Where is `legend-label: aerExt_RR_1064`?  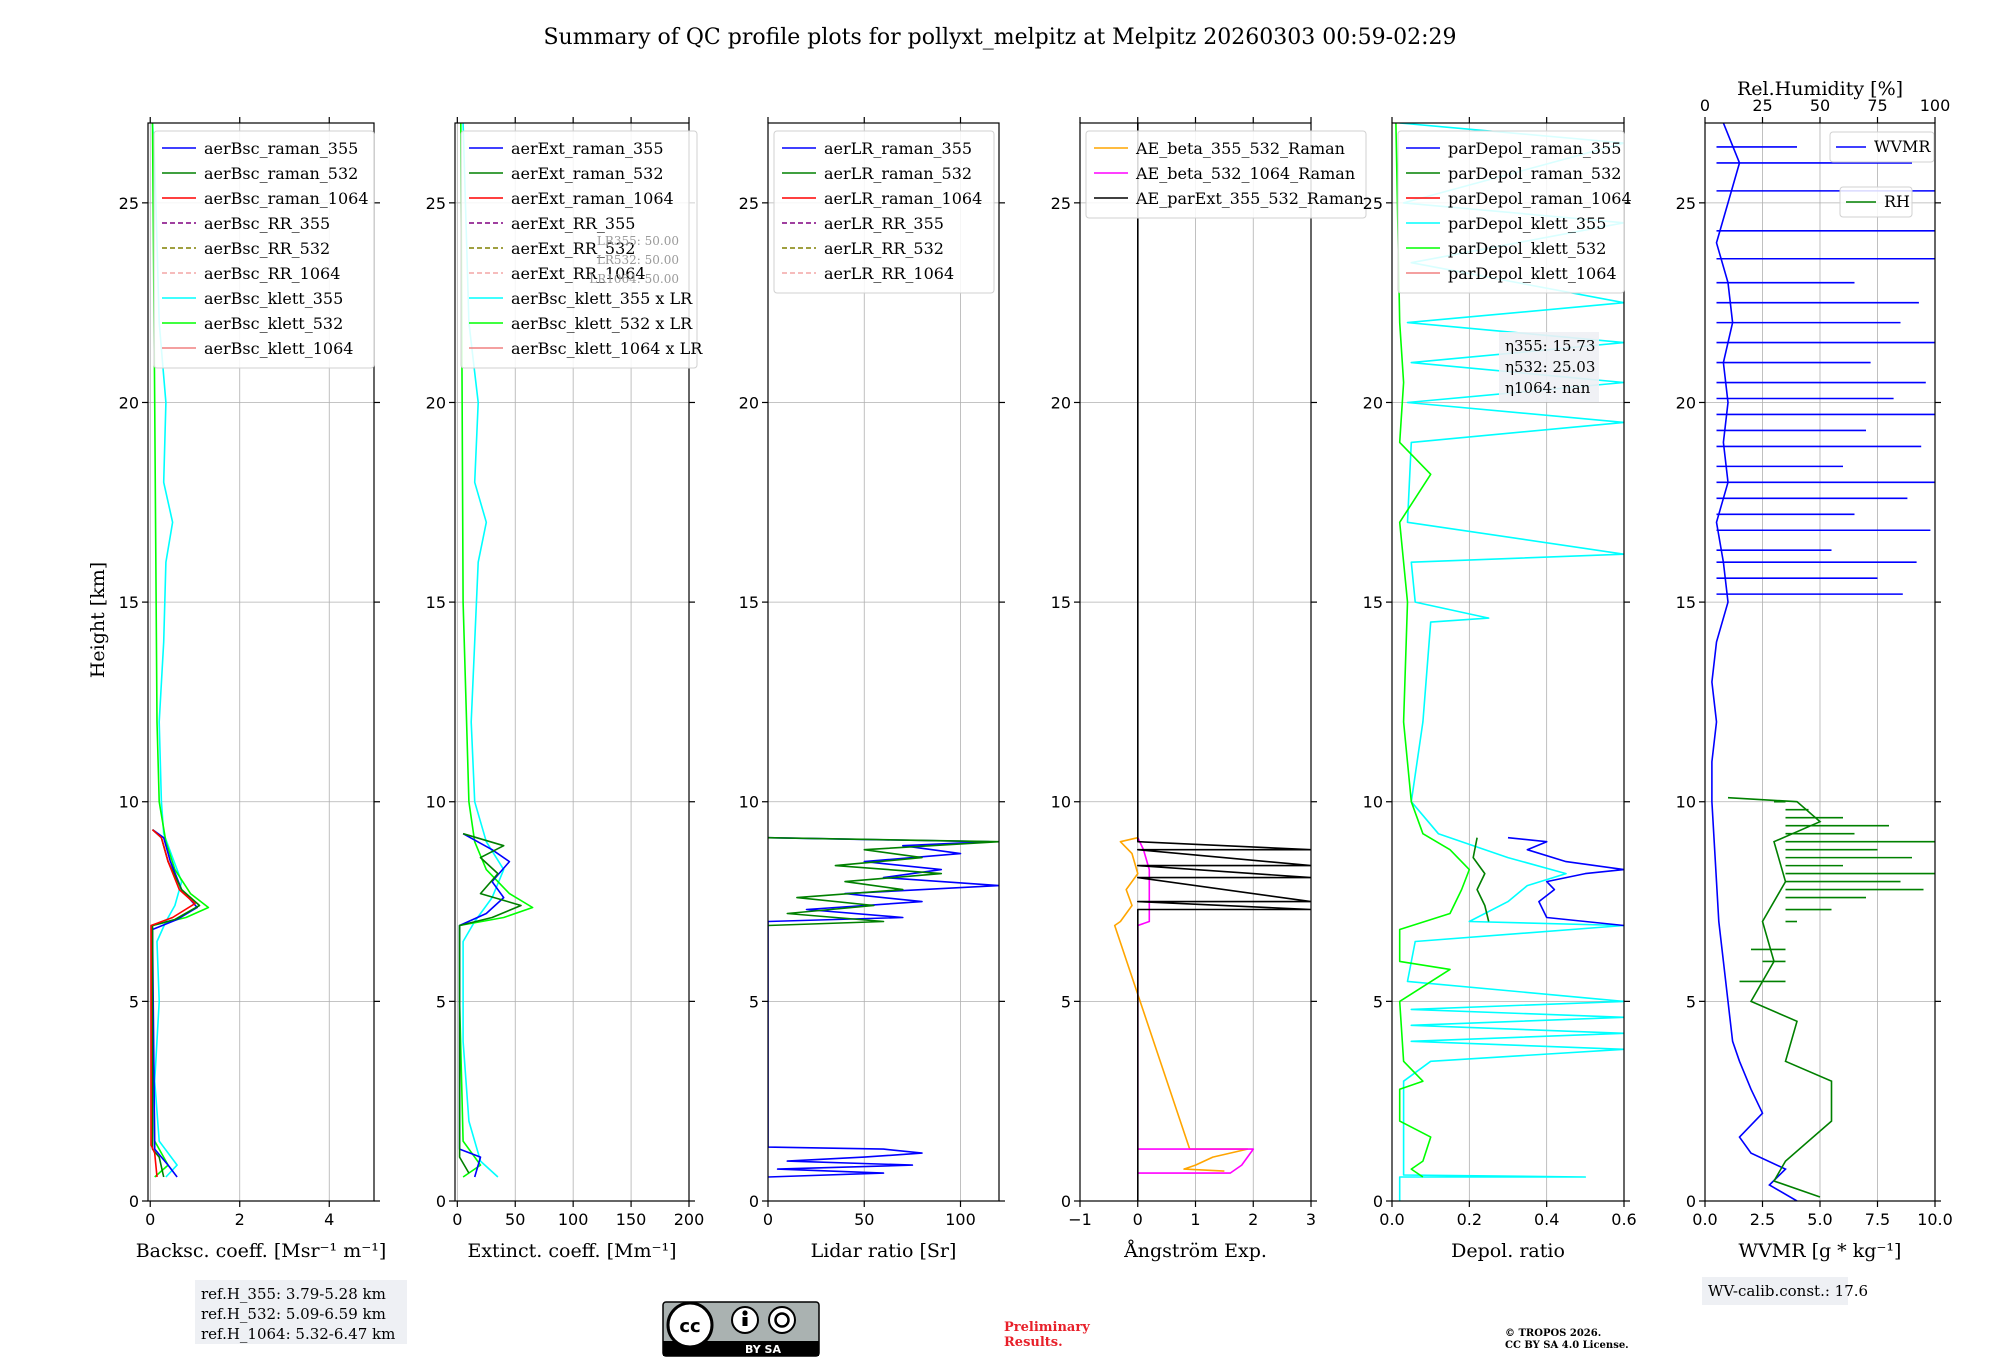 legend-label: aerExt_RR_1064 is located at coordinates (578, 273).